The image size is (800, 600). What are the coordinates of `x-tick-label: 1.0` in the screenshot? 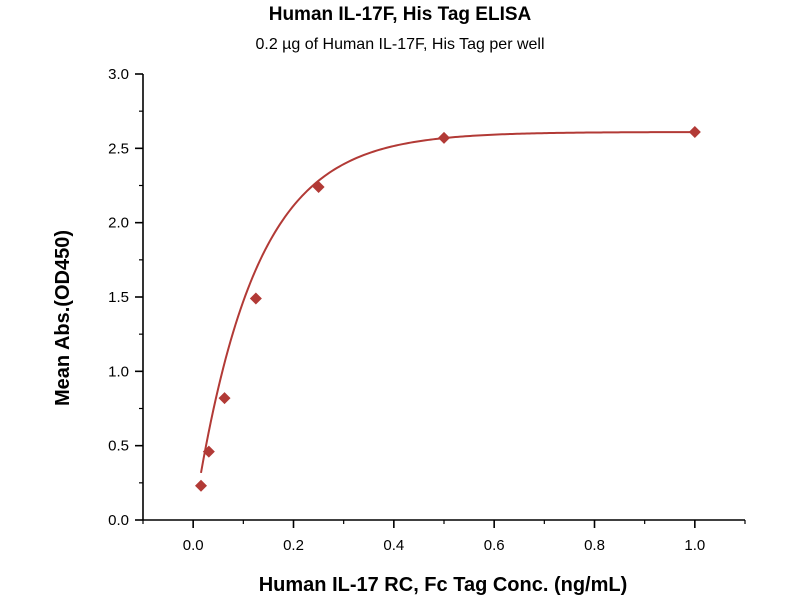 It's located at (694, 545).